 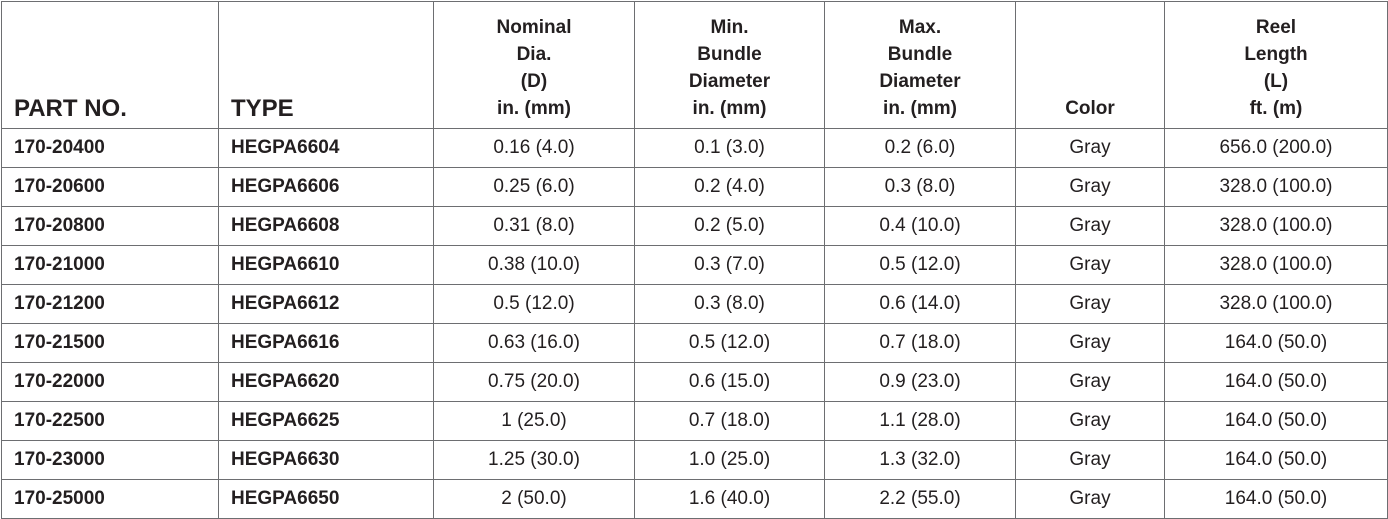 What do you see at coordinates (729, 460) in the screenshot?
I see `cell-min-bundle: 1.0 (25.0)` at bounding box center [729, 460].